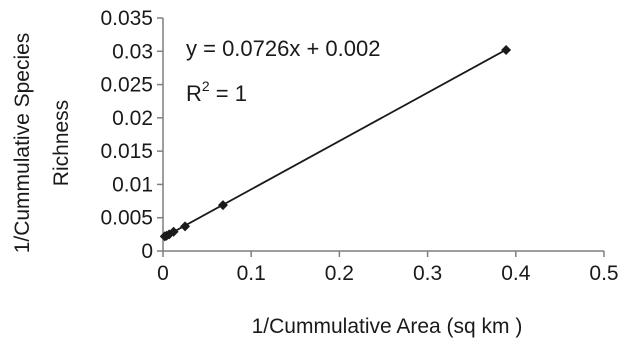 This screenshot has height=341, width=644. What do you see at coordinates (132, 184) in the screenshot?
I see `y-tick-label: 0.01` at bounding box center [132, 184].